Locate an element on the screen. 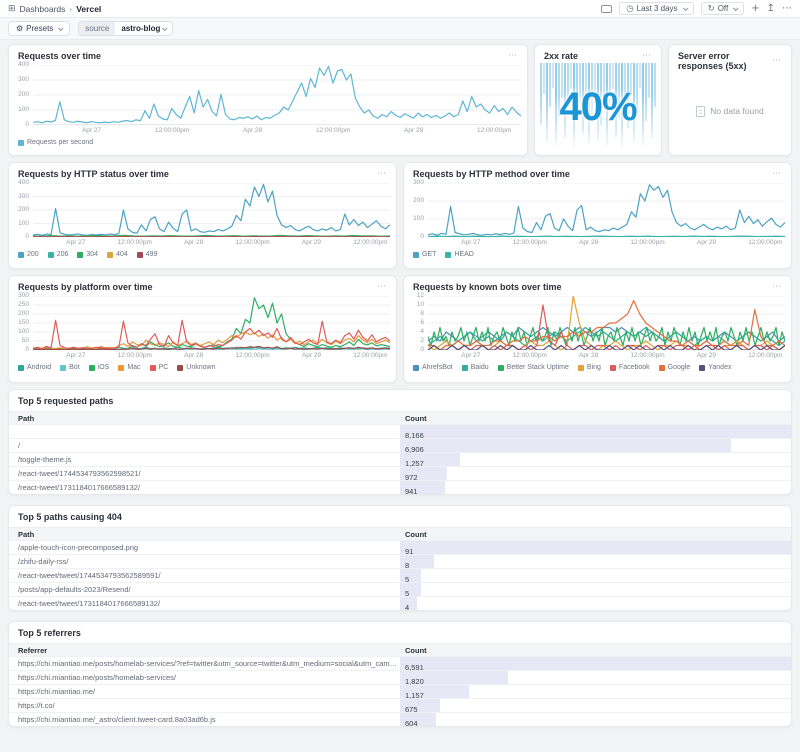  kiosk-mode-icon is located at coordinates (607, 8).